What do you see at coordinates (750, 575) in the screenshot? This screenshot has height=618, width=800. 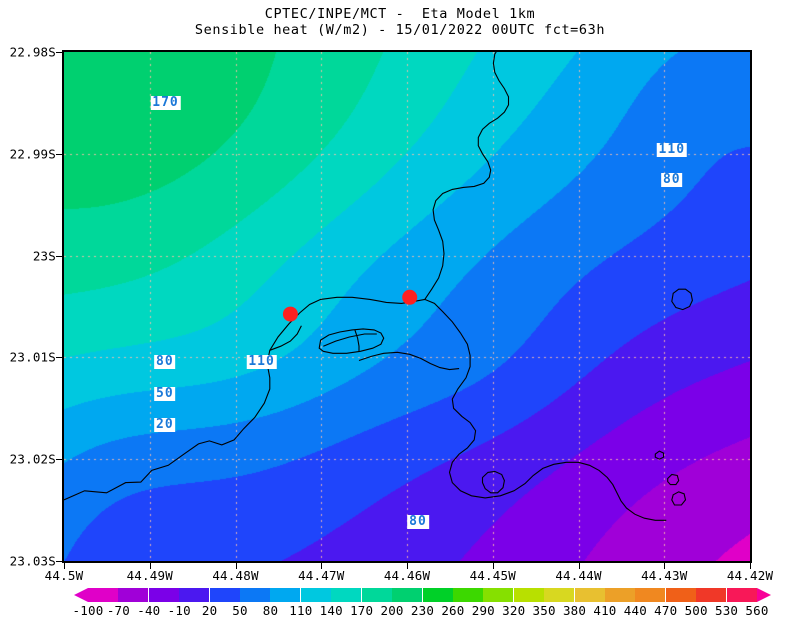 I see `x-axis-tick-label: 44.42W` at bounding box center [750, 575].